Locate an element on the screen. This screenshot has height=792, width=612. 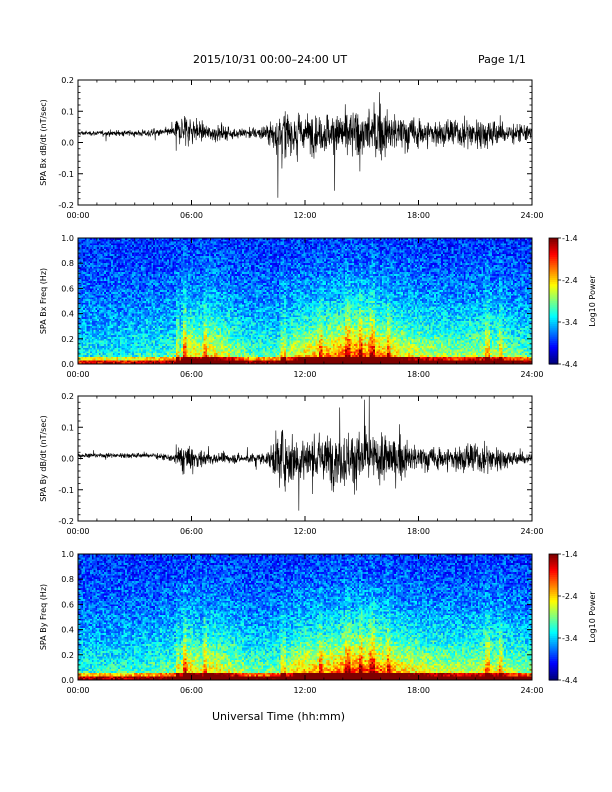
y-tick-label: -0.1 is located at coordinates (66, 174).